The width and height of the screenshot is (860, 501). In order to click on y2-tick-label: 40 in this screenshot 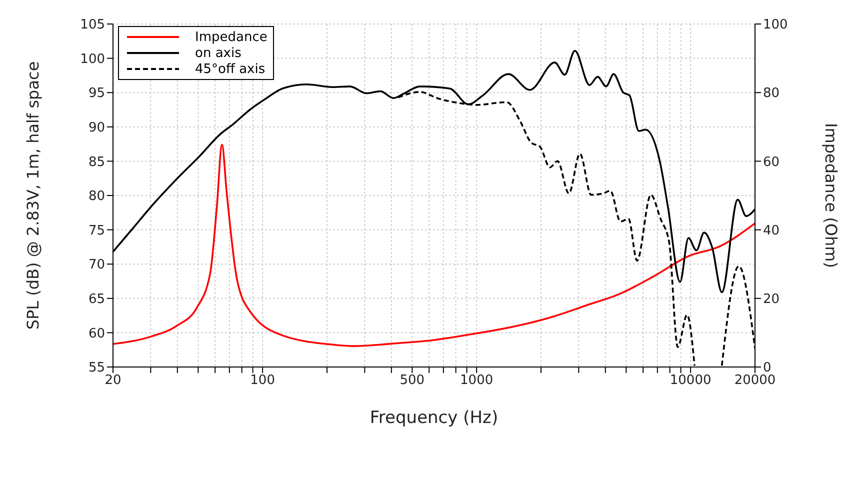, I will do `click(771, 230)`.